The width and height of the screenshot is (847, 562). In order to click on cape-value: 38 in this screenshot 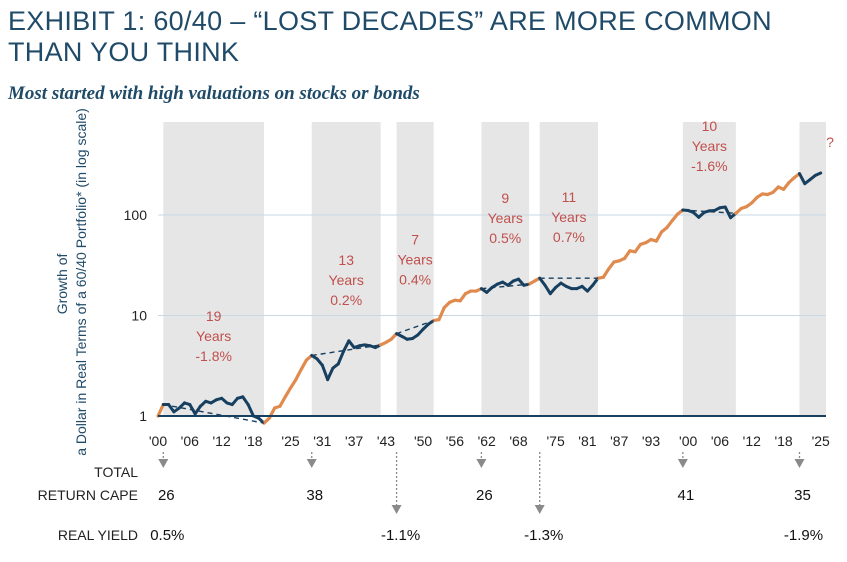, I will do `click(314, 495)`.